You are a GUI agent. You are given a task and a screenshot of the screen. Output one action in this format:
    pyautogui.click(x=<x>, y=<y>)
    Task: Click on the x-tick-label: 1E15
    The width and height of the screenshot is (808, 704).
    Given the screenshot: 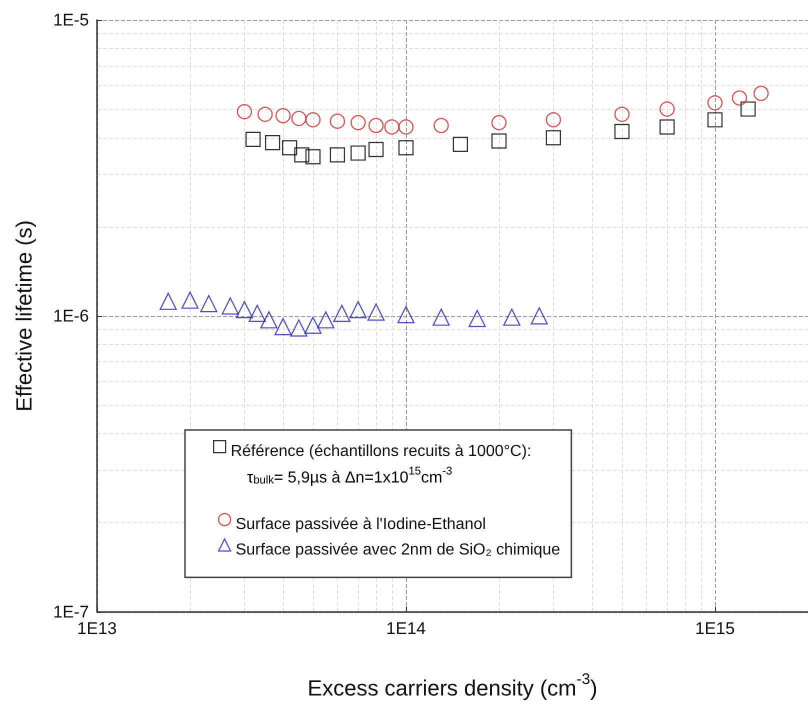 What is the action you would take?
    pyautogui.click(x=715, y=628)
    